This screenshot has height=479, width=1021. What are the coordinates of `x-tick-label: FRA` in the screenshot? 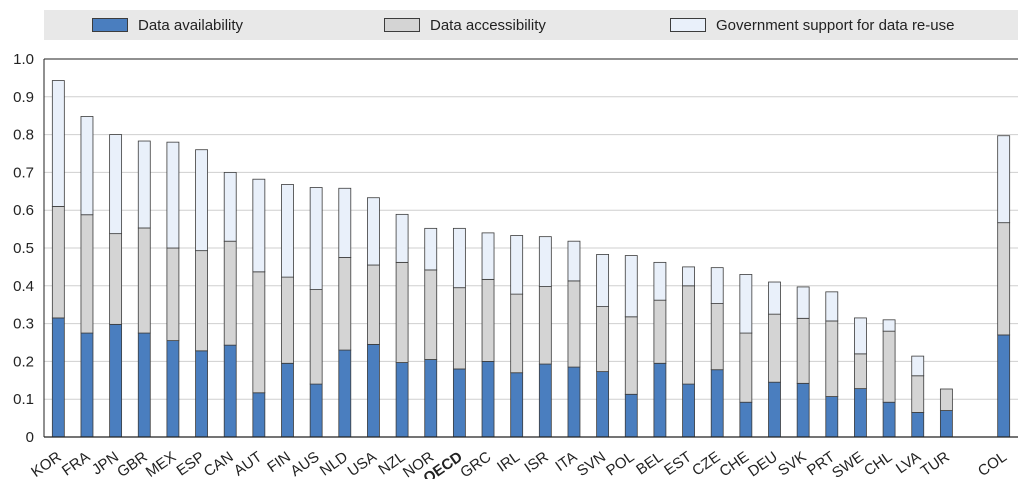 It's located at (76, 463).